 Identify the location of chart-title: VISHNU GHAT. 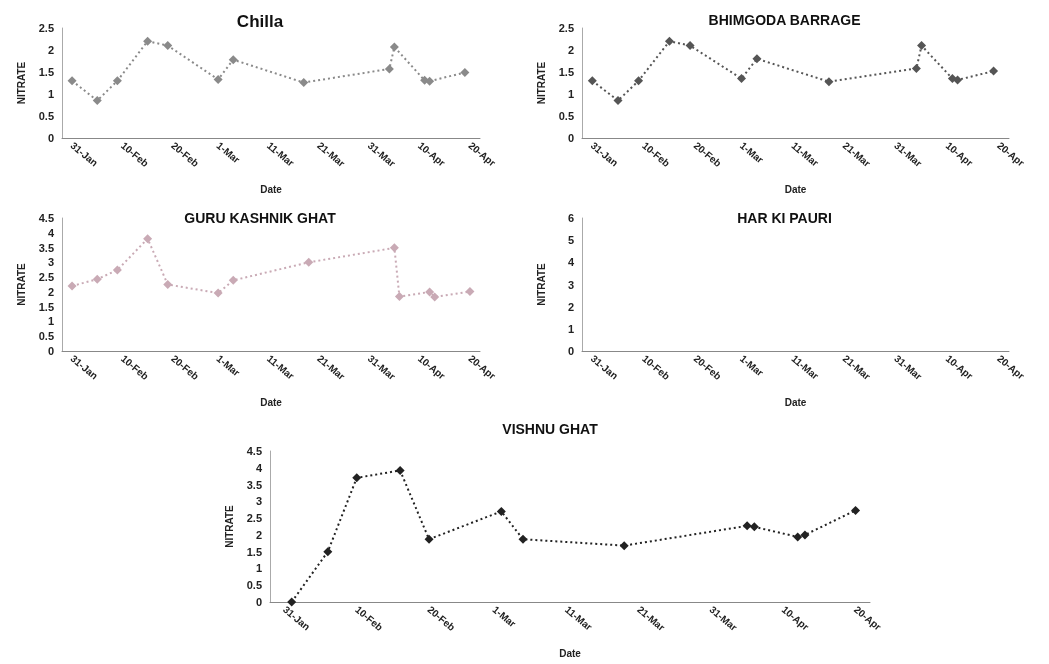
(550, 429).